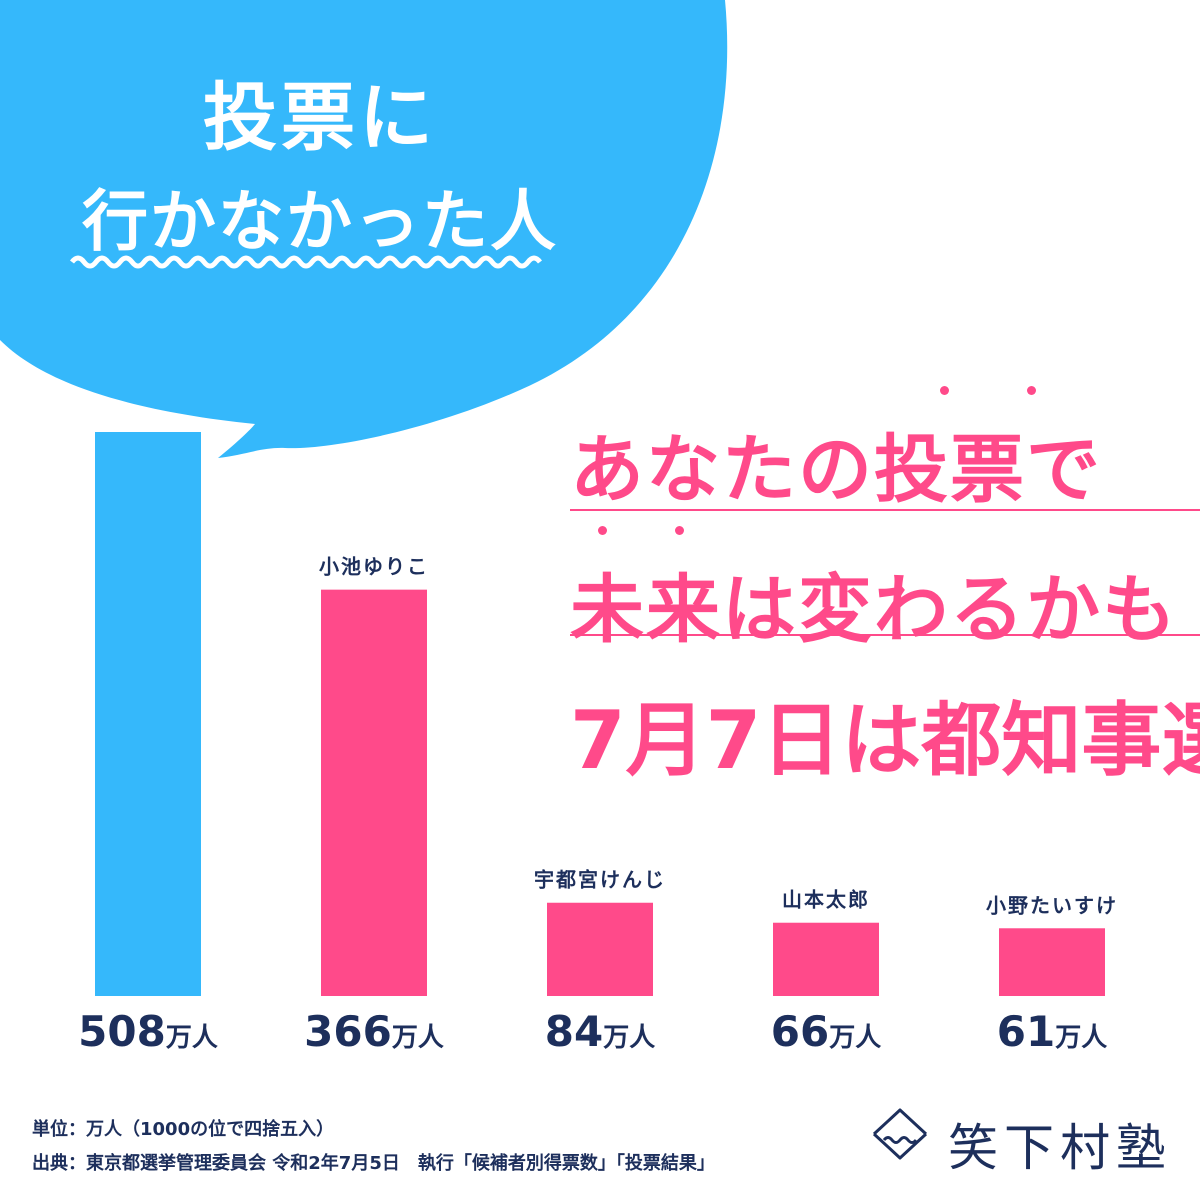 The image size is (1200, 1200). I want to click on source-note: 出典：東京都選挙管理委員会 令和2年7月5日 執行「候補者別得票数」「投票結果」, so click(373, 1163).